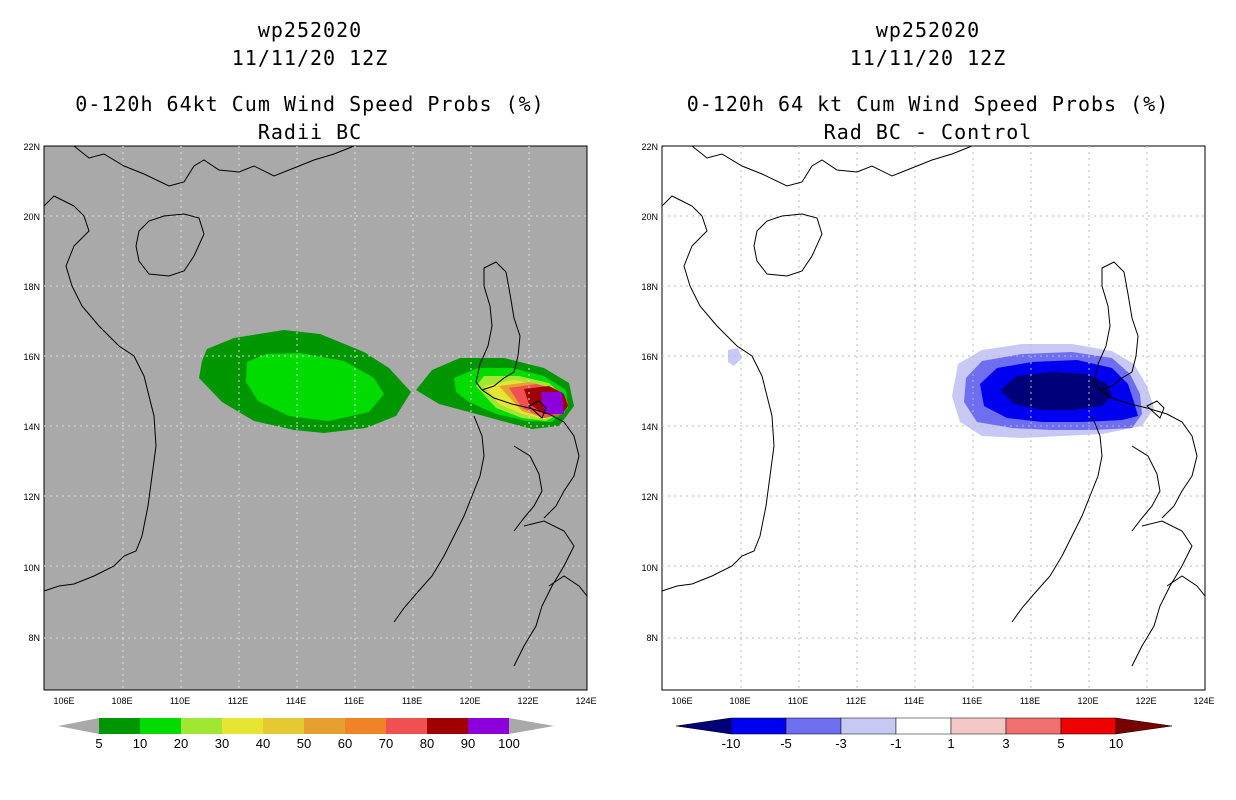  I want to click on right-lon-tick: 108E, so click(740, 701).